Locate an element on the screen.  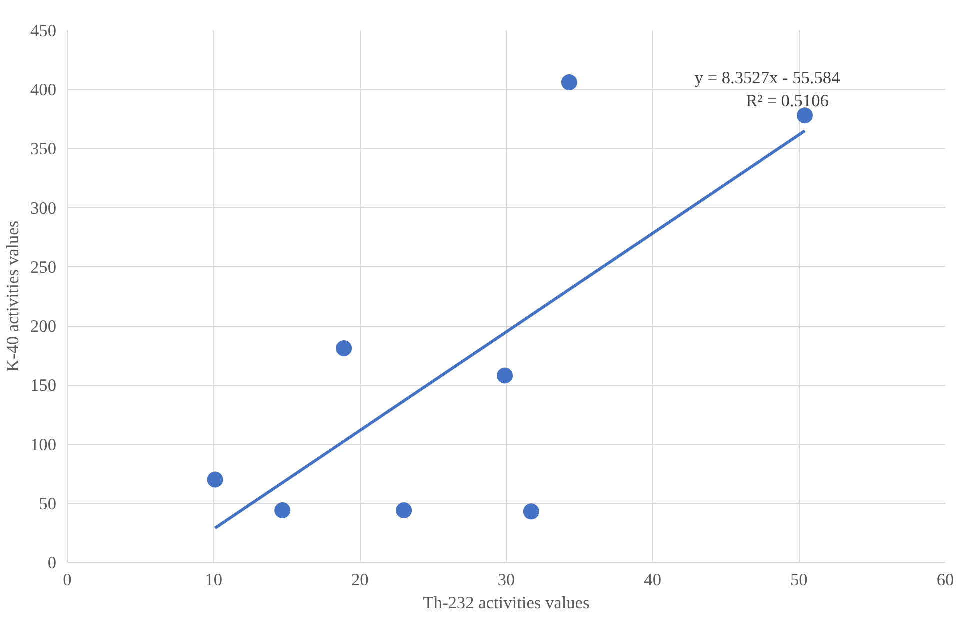
annotation: R² = 0.5106 is located at coordinates (788, 101).